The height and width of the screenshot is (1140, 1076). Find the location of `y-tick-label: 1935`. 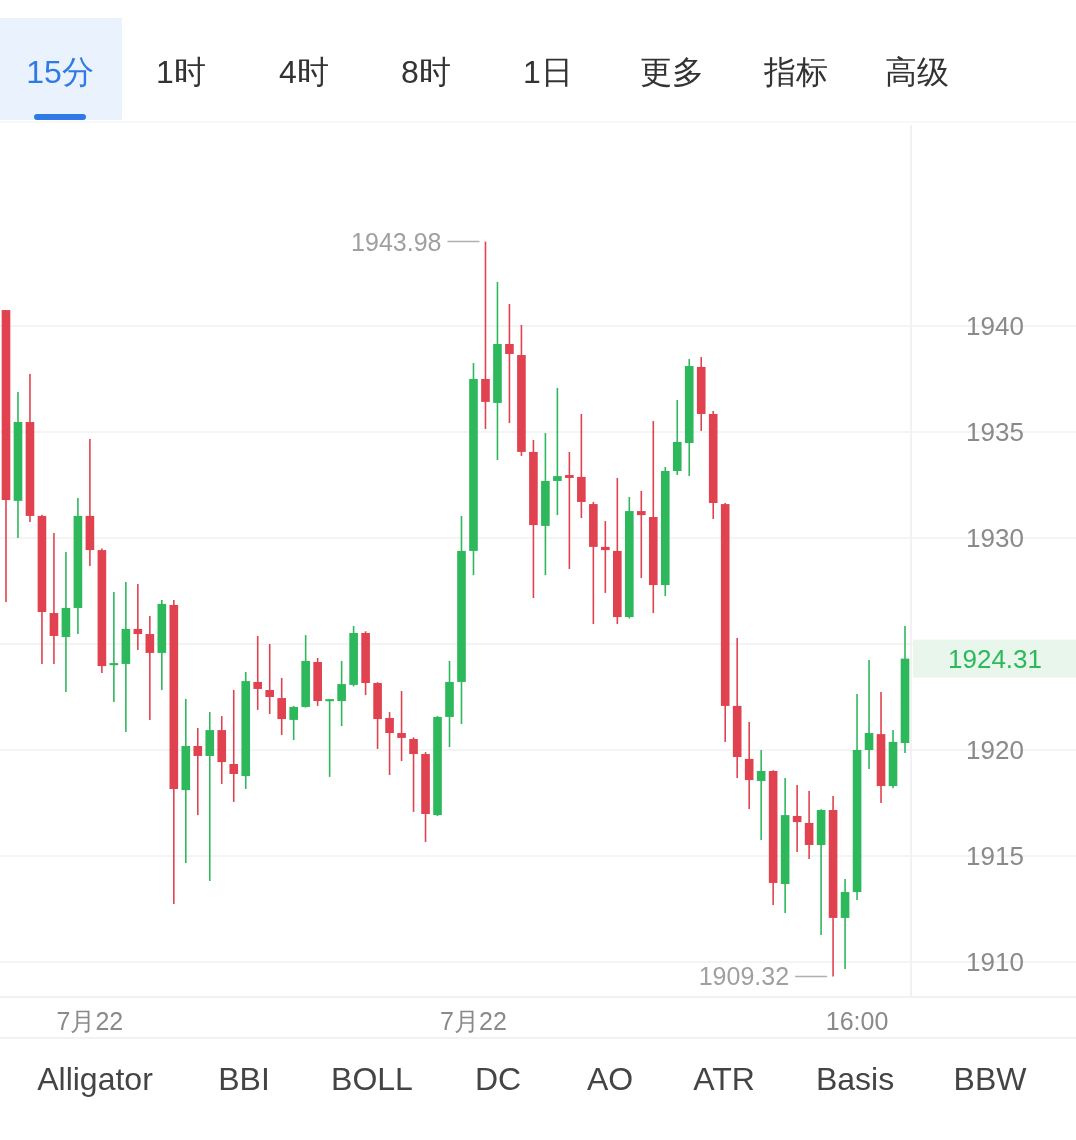

y-tick-label: 1935 is located at coordinates (995, 431).